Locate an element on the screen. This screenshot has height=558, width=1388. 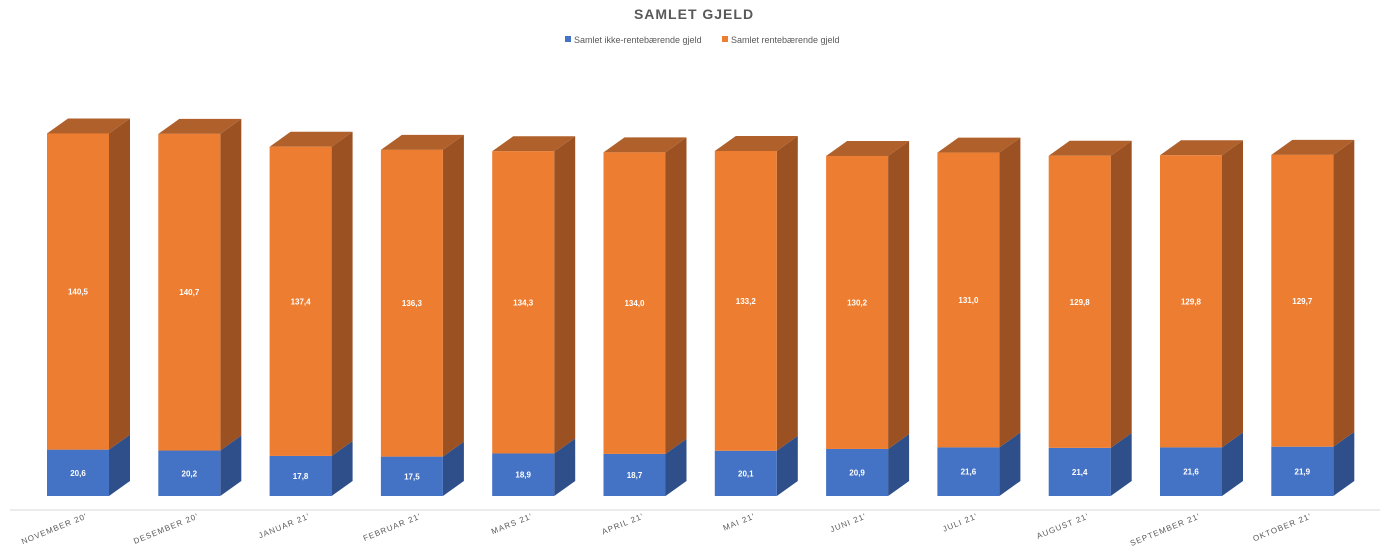
data-label-ikke-rentebaerende: 20,9 is located at coordinates (857, 472).